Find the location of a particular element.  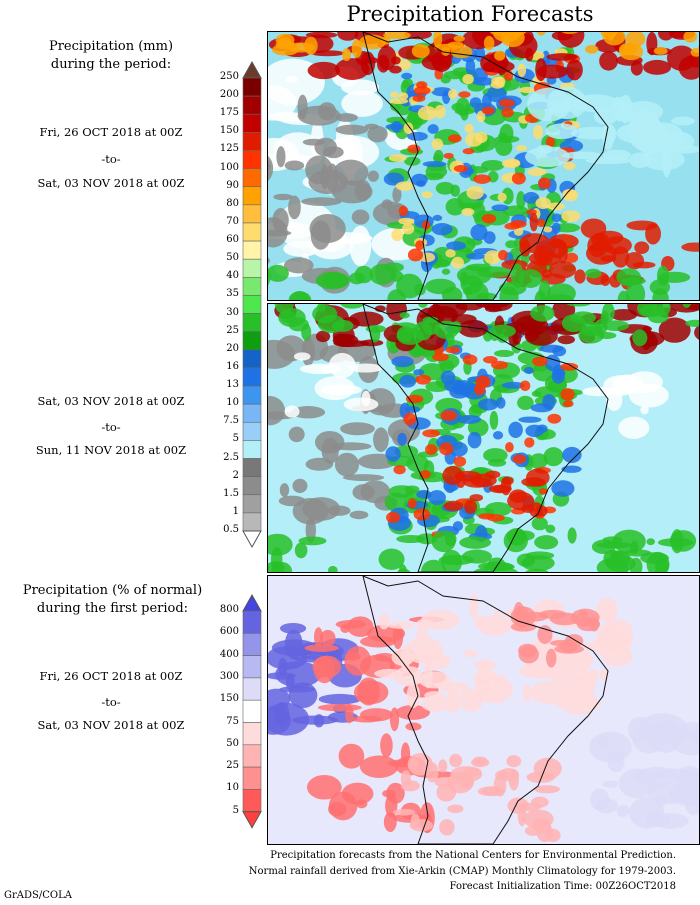

colorbar-tick-label: 80 is located at coordinates (232, 203).